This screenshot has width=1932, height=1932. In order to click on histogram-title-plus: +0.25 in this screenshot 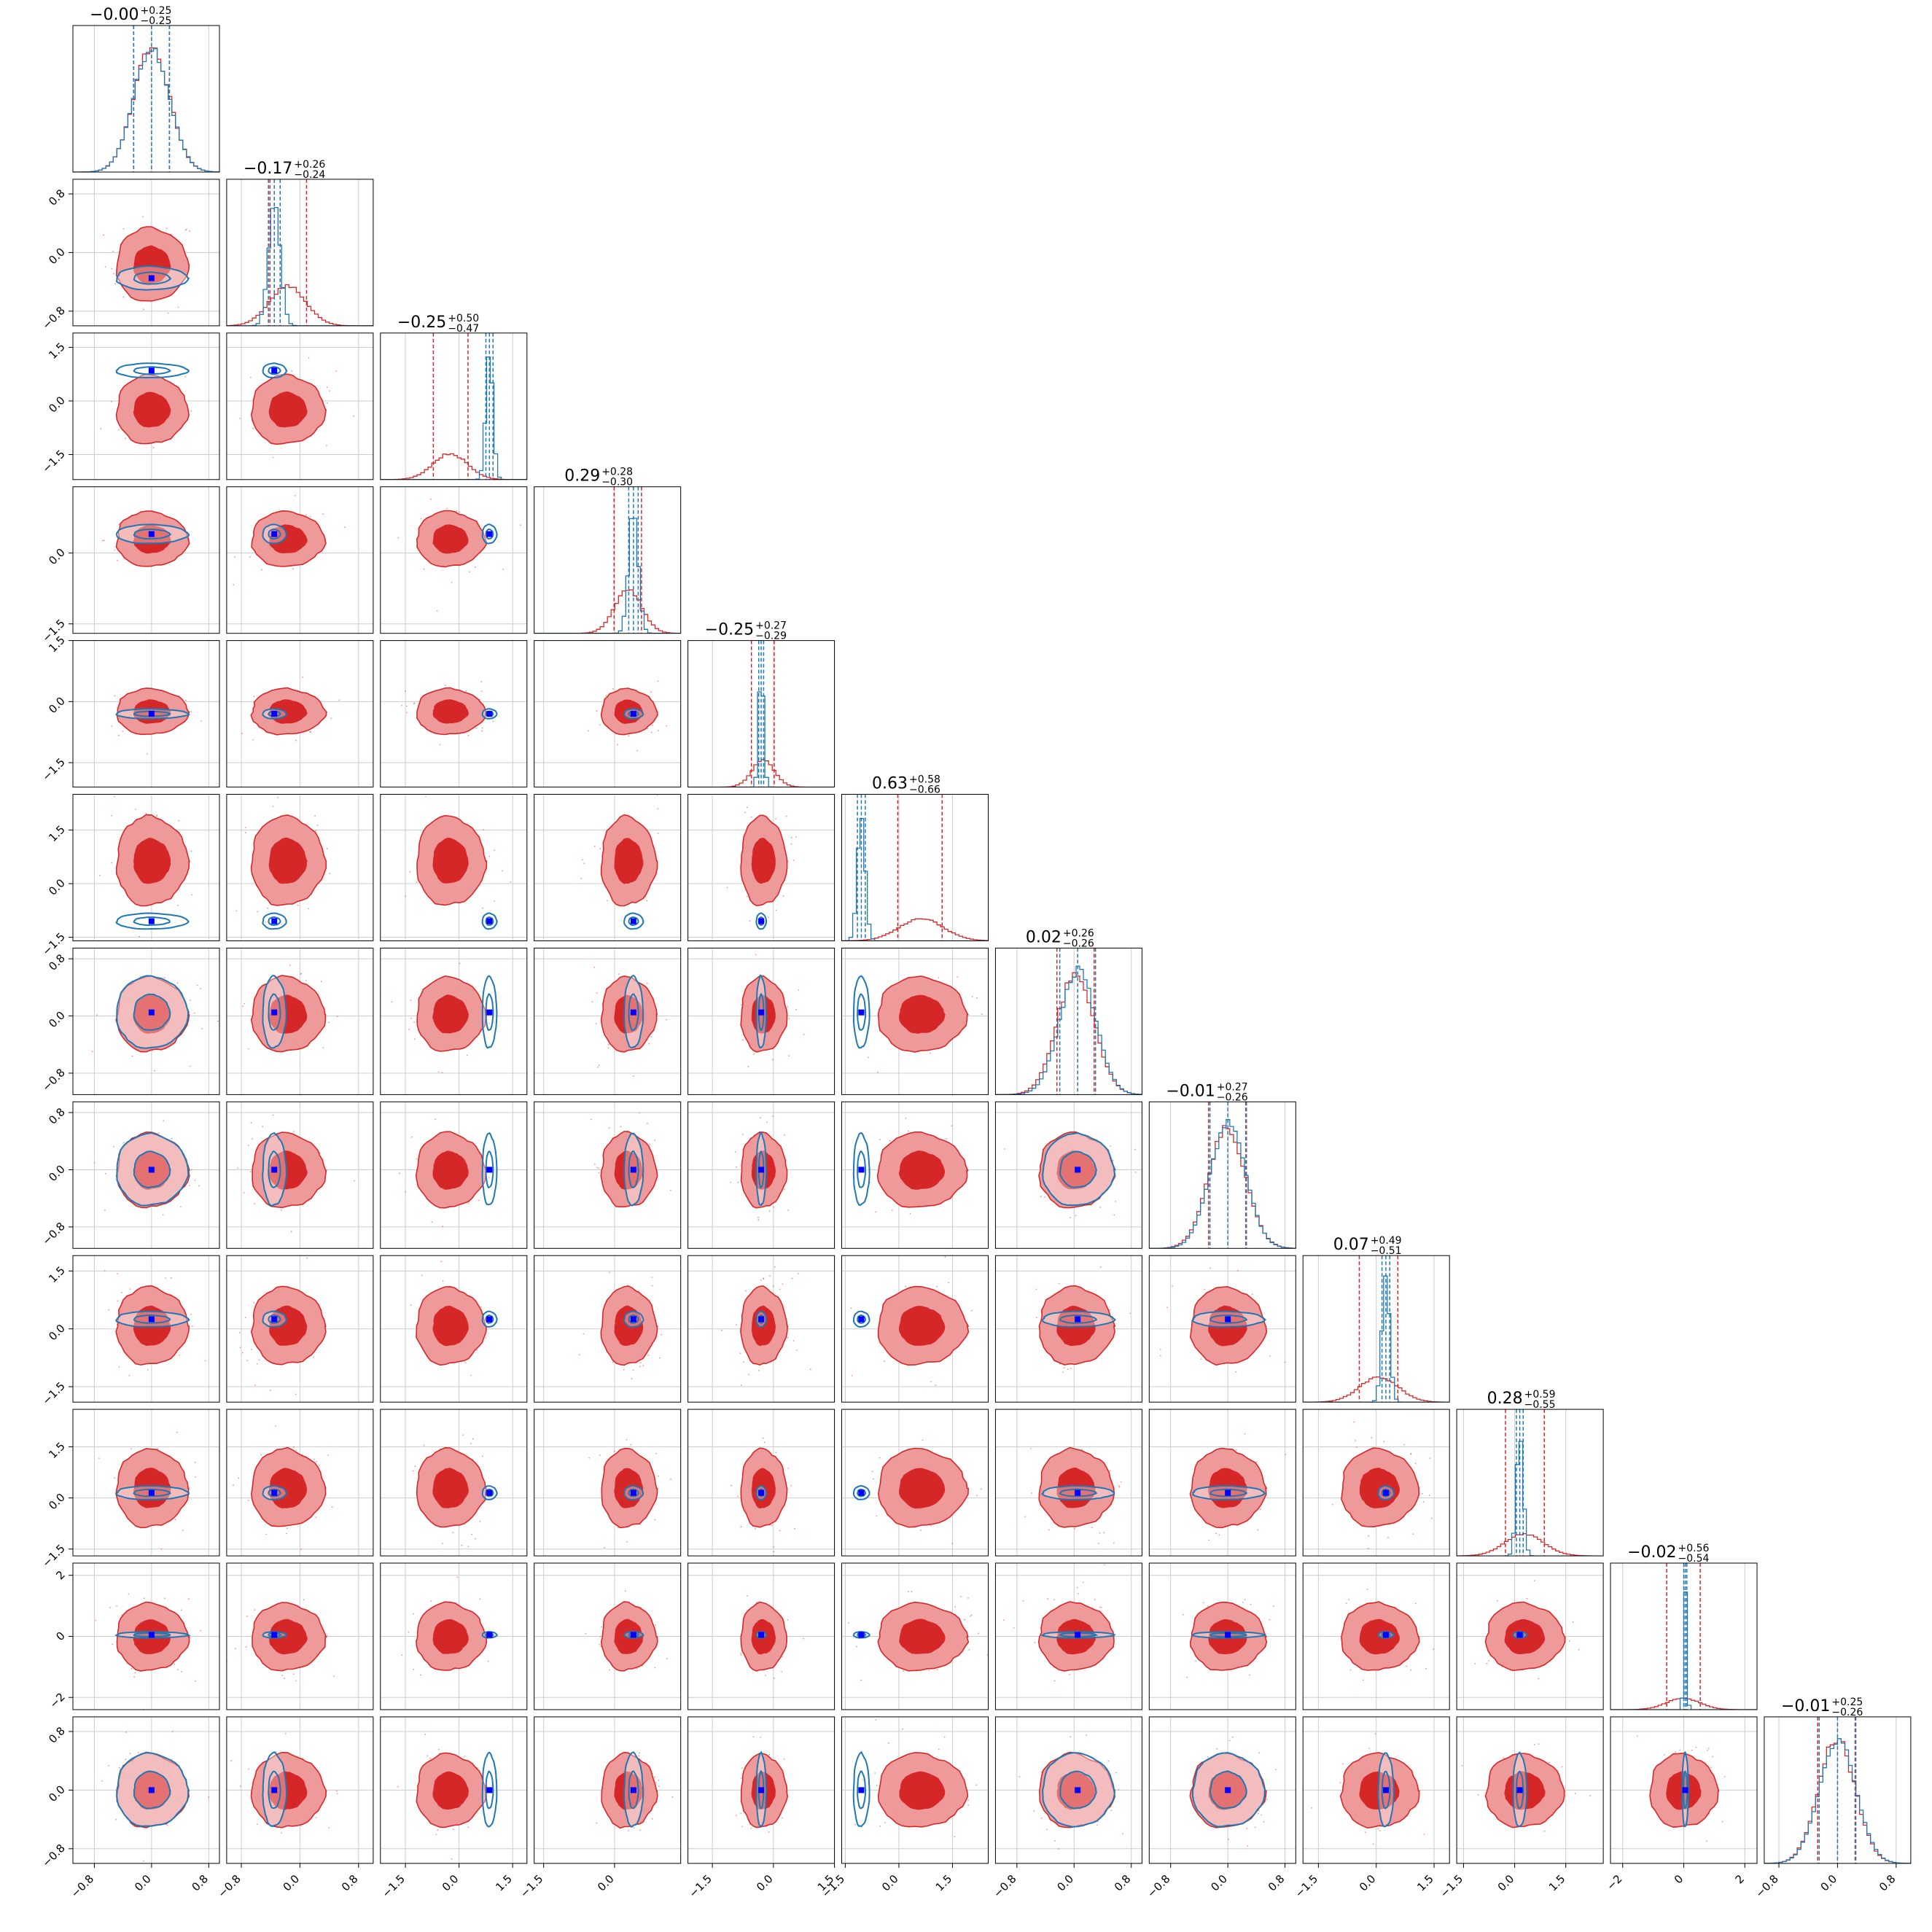, I will do `click(1847, 1702)`.